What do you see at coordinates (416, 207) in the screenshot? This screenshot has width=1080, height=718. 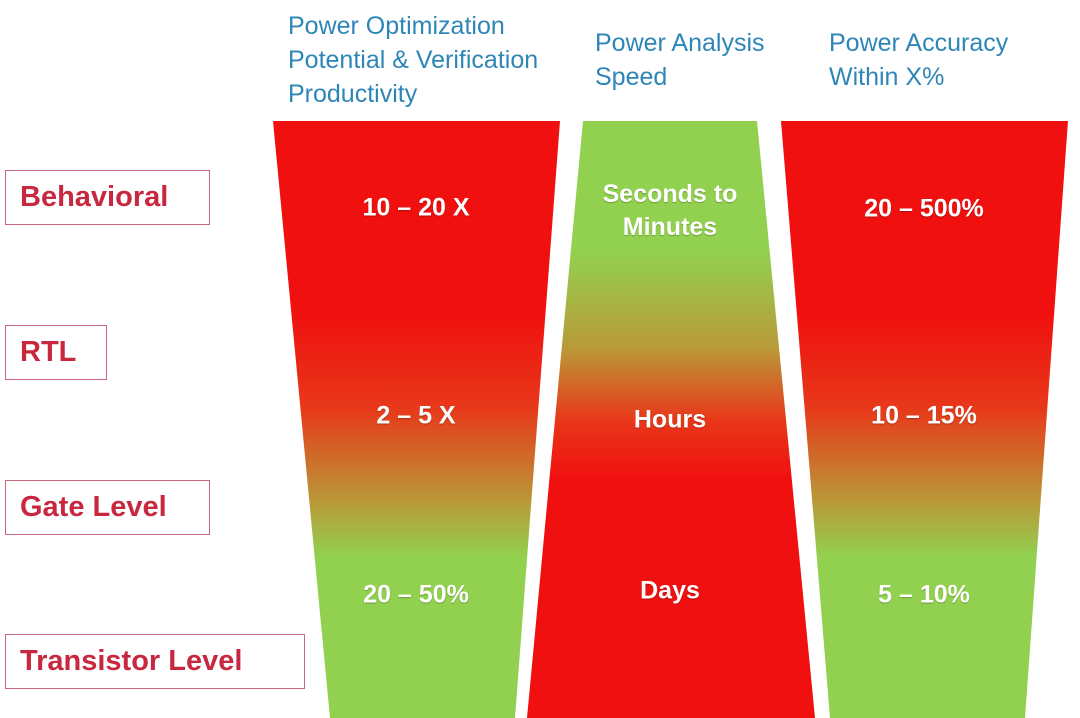 I see `optimization-behavioral-value: 10 – 20 X` at bounding box center [416, 207].